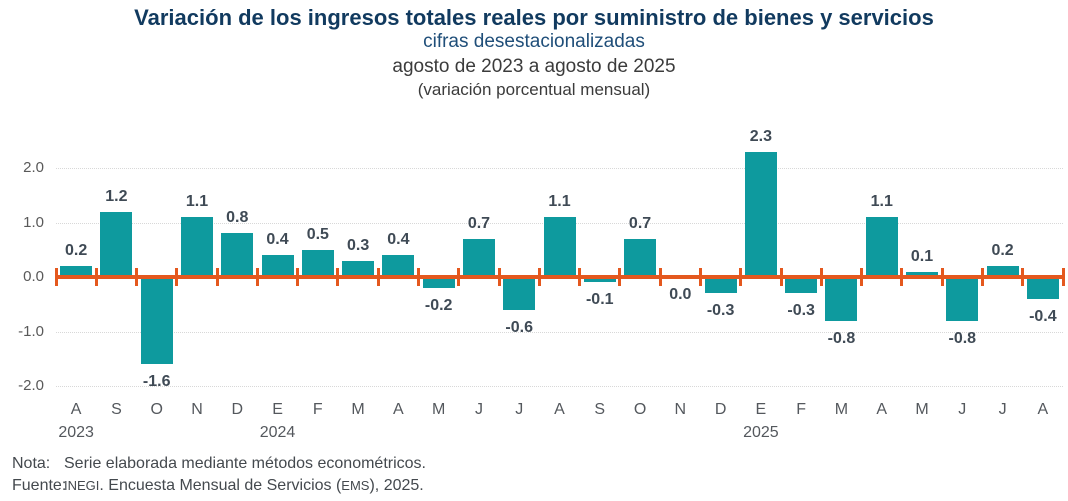  I want to click on bar-value-label: -0.2, so click(438, 305).